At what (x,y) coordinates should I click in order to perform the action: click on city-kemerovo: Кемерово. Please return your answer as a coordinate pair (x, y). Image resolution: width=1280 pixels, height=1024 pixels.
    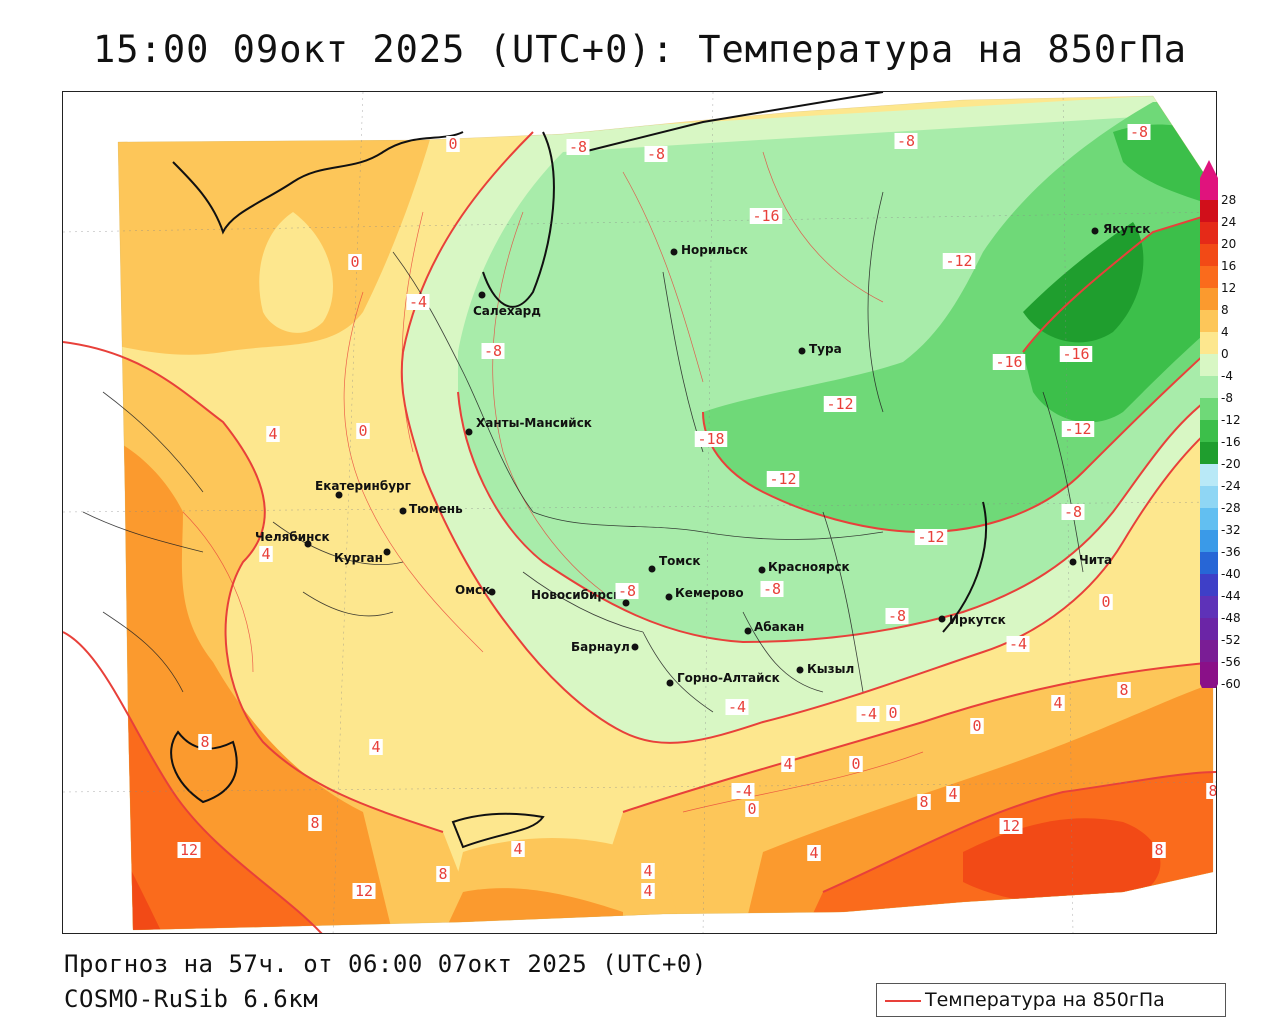
    Looking at the image, I should click on (704, 593).